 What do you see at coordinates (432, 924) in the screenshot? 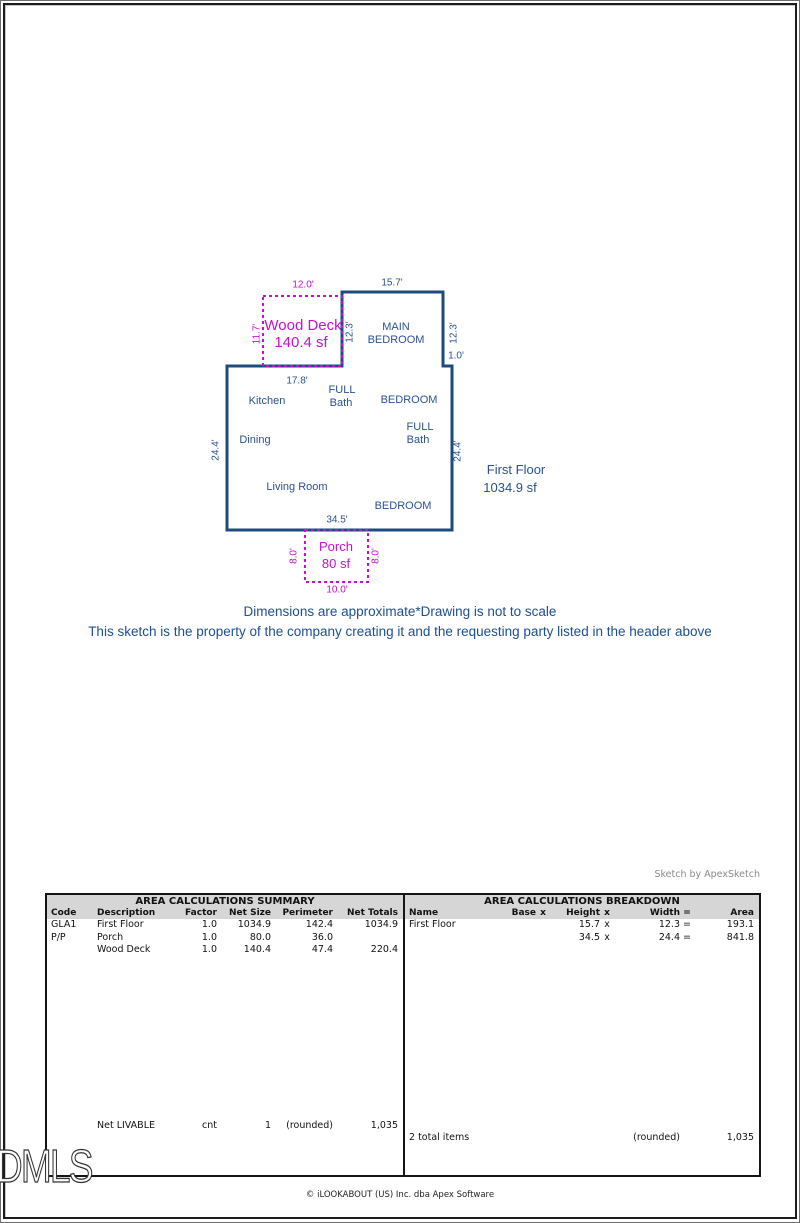
I see `breakdown-cell-name: First Floor` at bounding box center [432, 924].